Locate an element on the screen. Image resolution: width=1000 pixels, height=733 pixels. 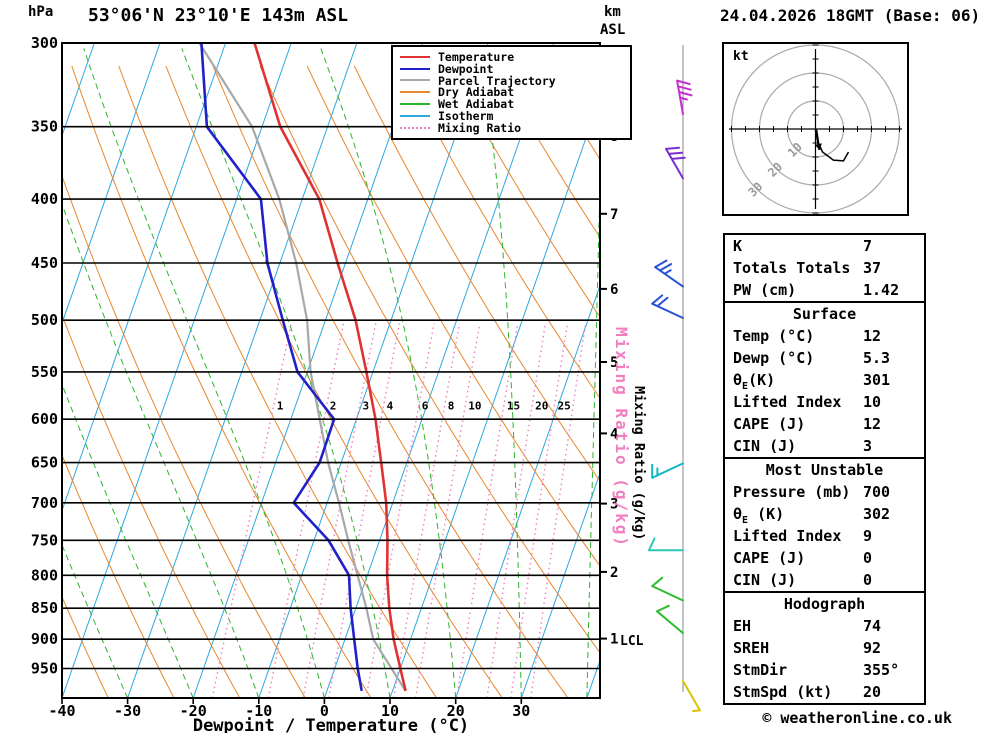
svg-text: 600 is located at coordinates (44, 419).